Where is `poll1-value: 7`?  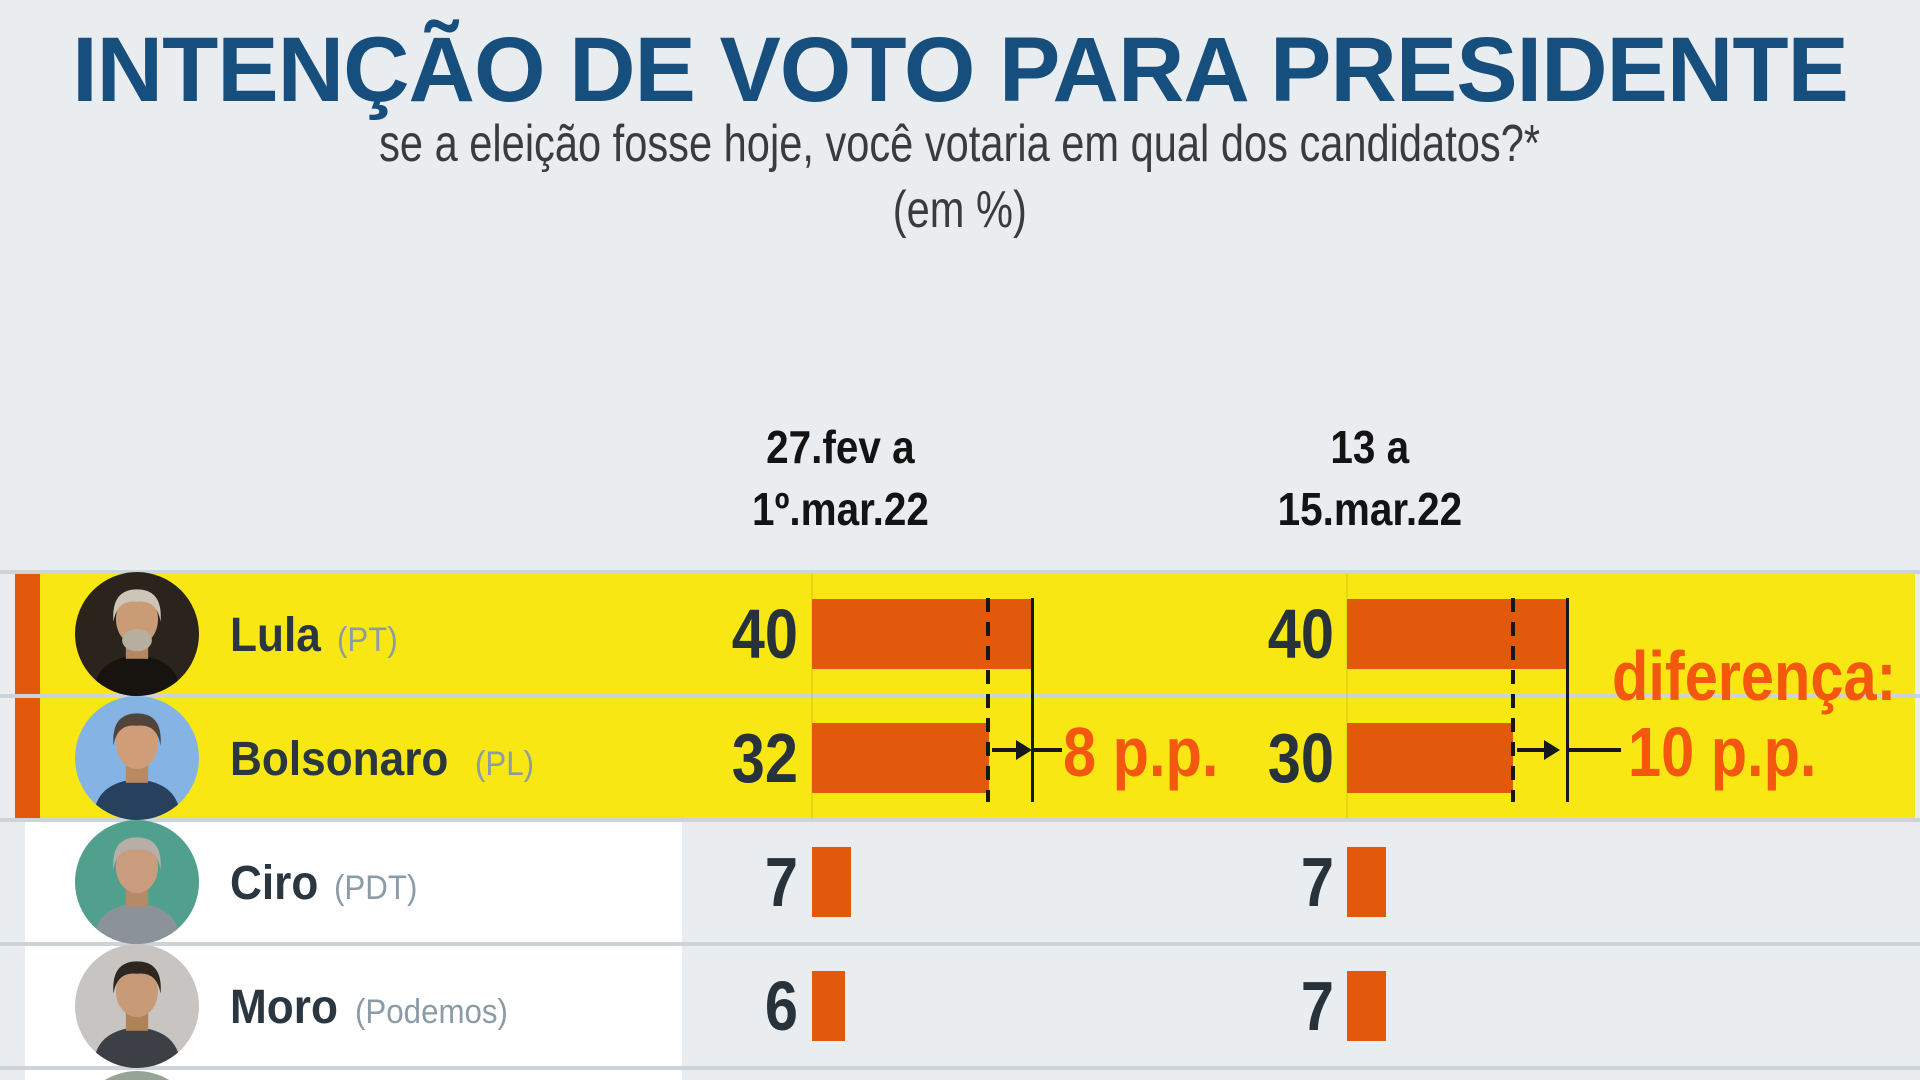 poll1-value: 7 is located at coordinates (781, 882).